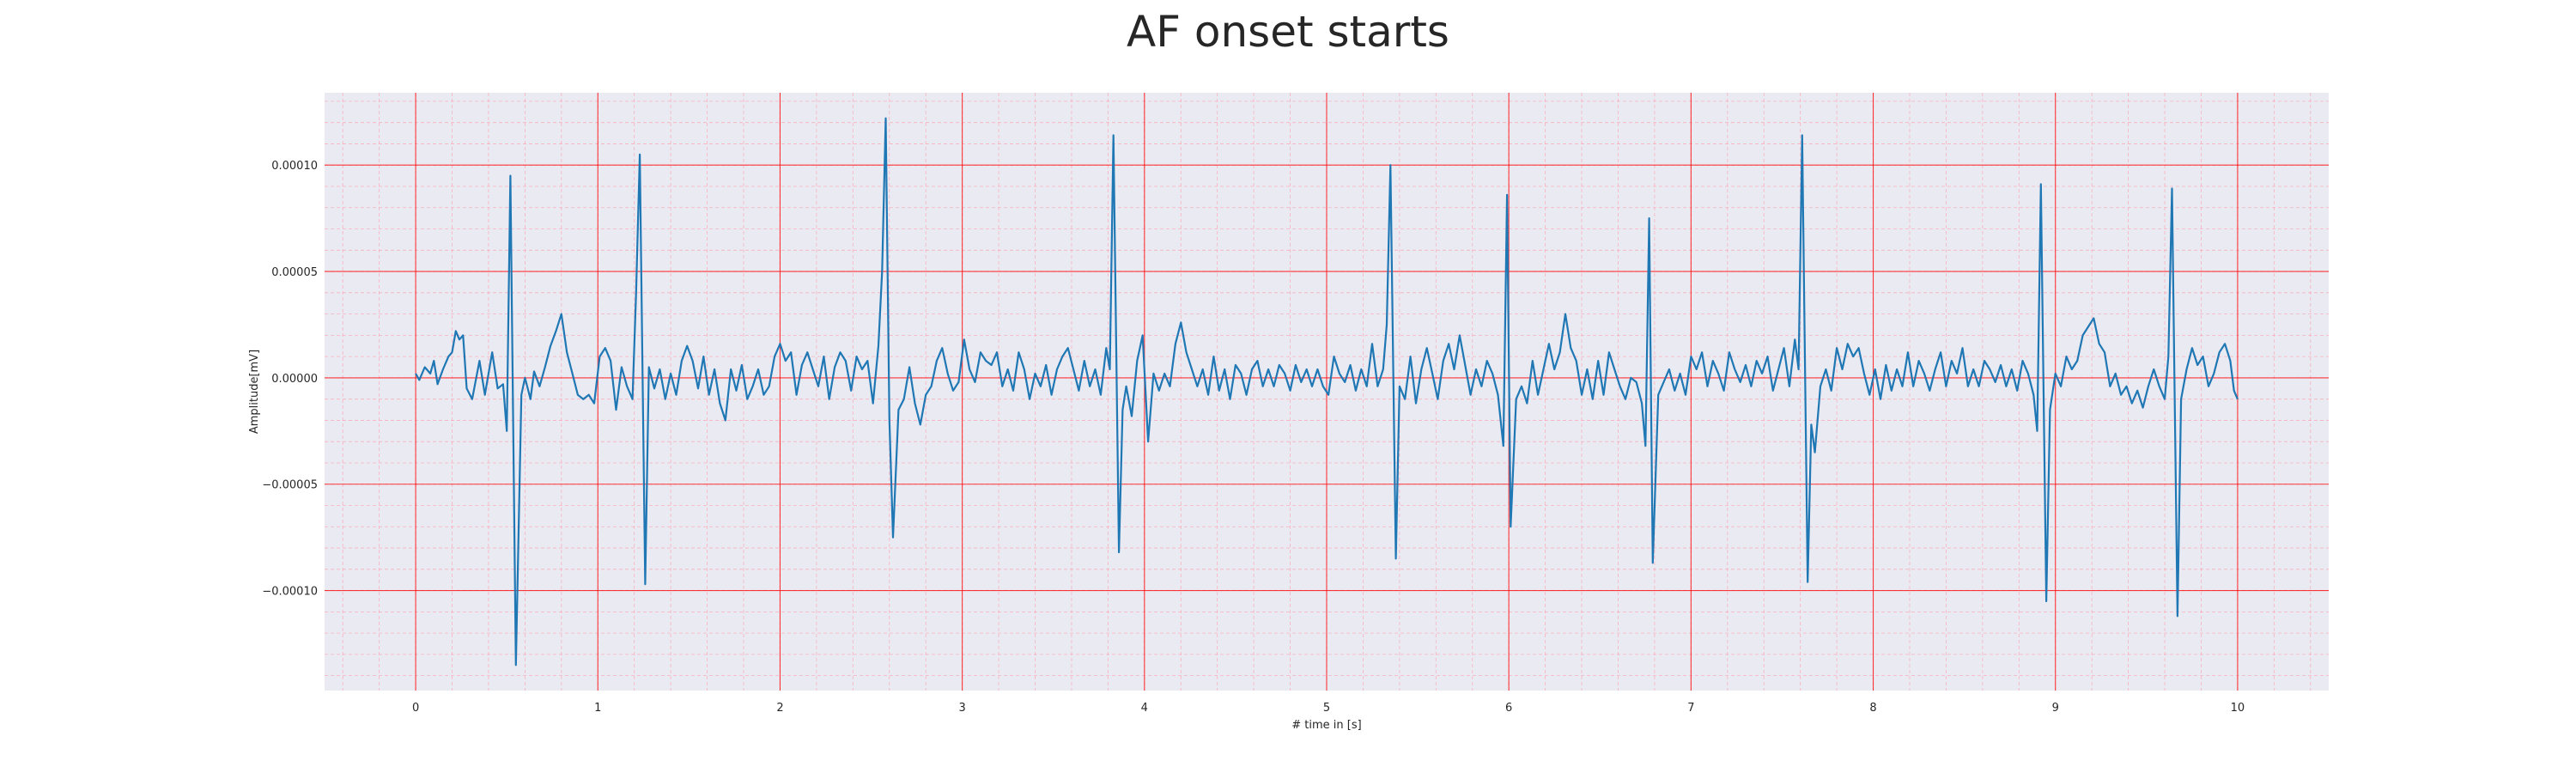 Image resolution: width=2576 pixels, height=773 pixels. Describe the element at coordinates (2238, 708) in the screenshot. I see `x-tick-label: 10` at that location.